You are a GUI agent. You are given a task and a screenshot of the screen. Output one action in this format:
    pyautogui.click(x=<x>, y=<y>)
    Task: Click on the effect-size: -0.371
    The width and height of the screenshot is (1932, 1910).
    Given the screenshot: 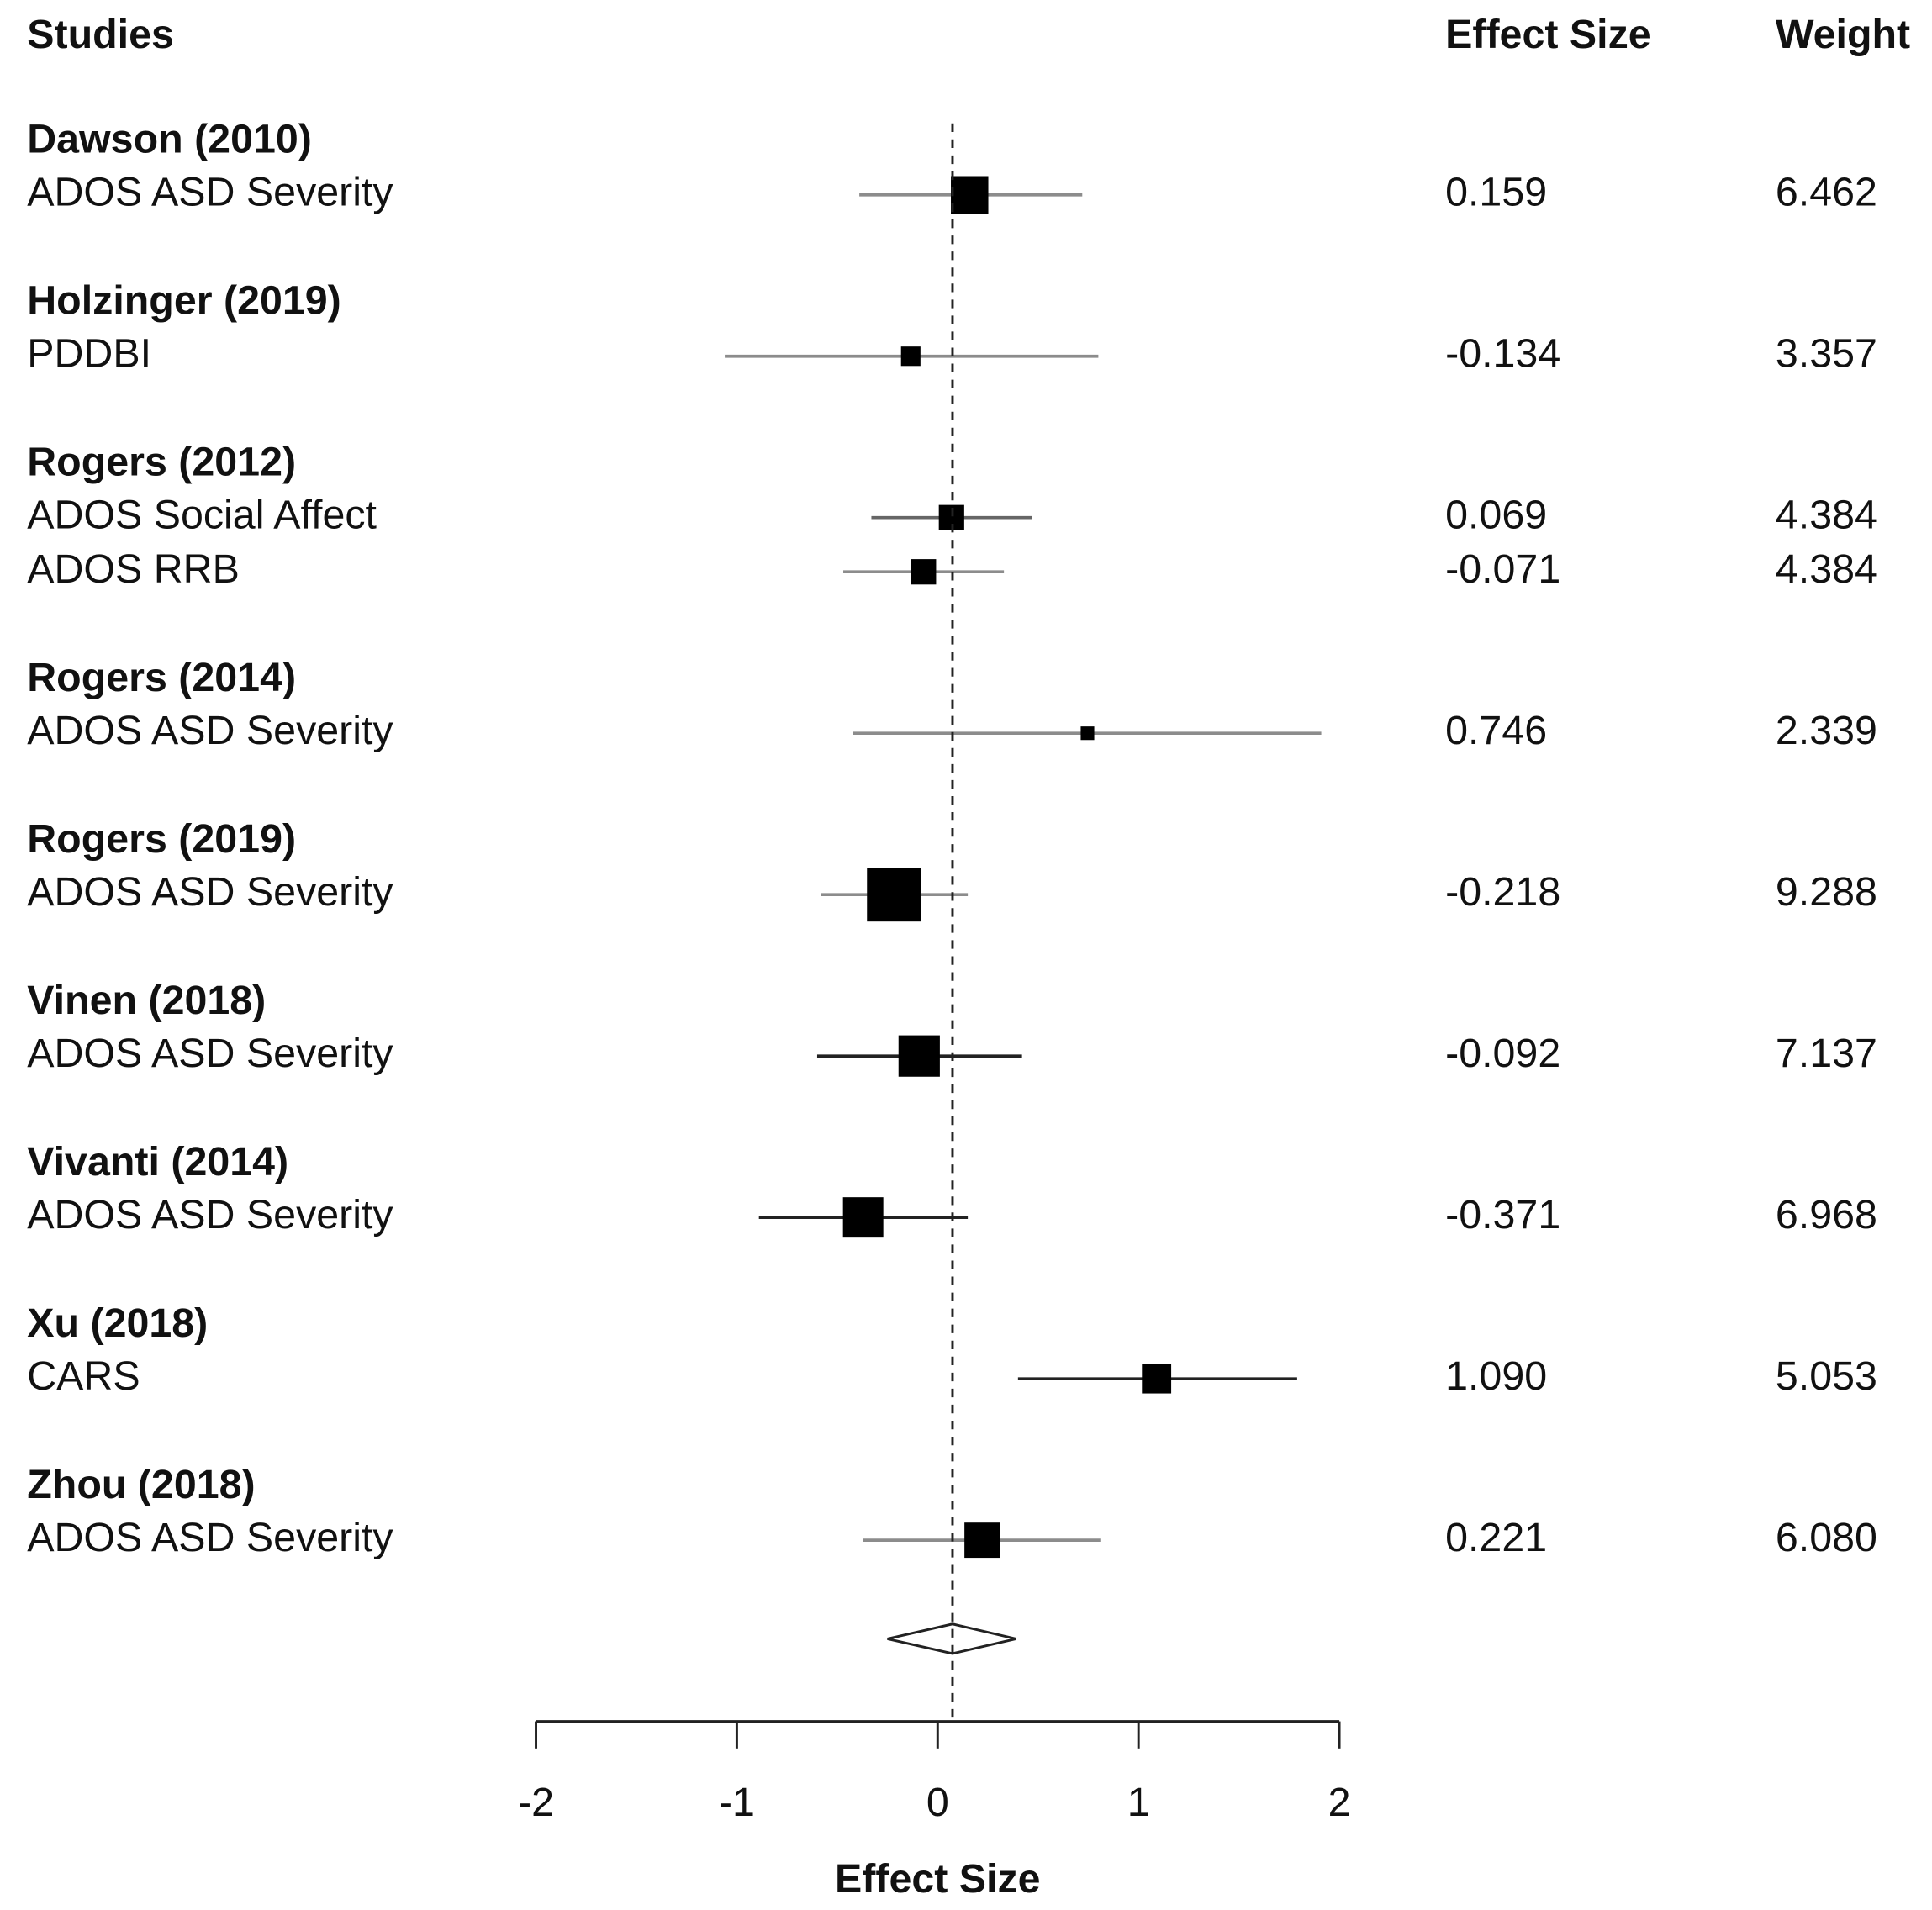 What is the action you would take?
    pyautogui.click(x=1503, y=1214)
    